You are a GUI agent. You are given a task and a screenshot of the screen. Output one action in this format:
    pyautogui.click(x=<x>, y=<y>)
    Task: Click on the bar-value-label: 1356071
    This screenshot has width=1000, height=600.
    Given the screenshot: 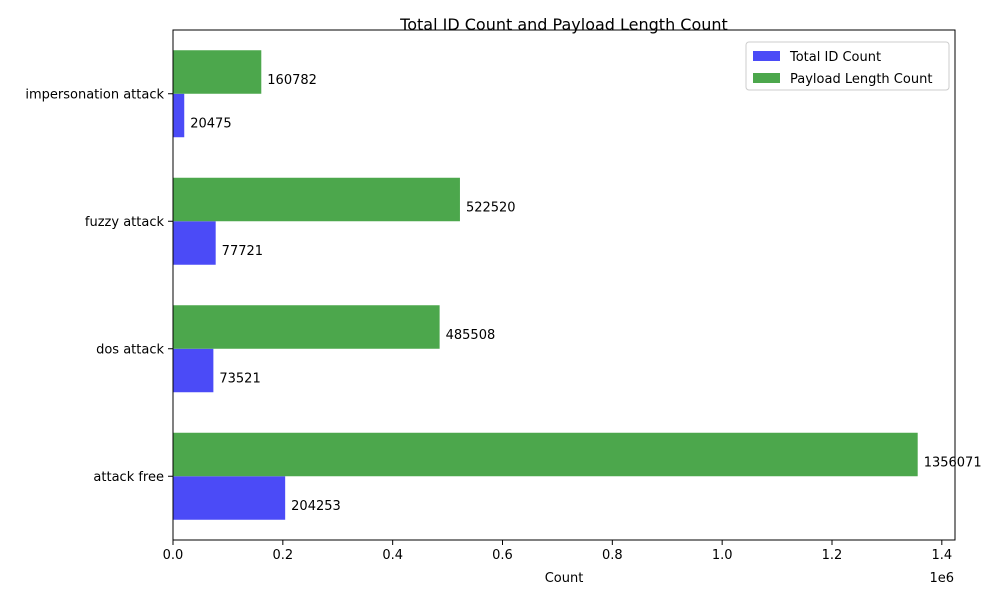 What is the action you would take?
    pyautogui.click(x=953, y=463)
    